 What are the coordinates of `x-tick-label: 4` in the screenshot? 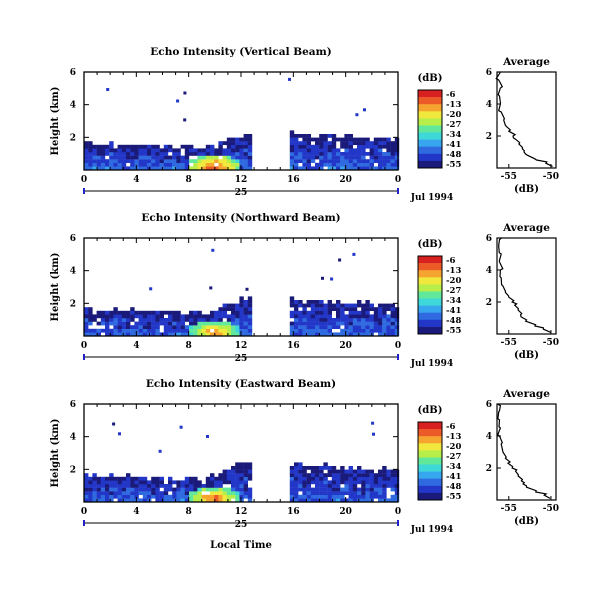 It's located at (136, 512).